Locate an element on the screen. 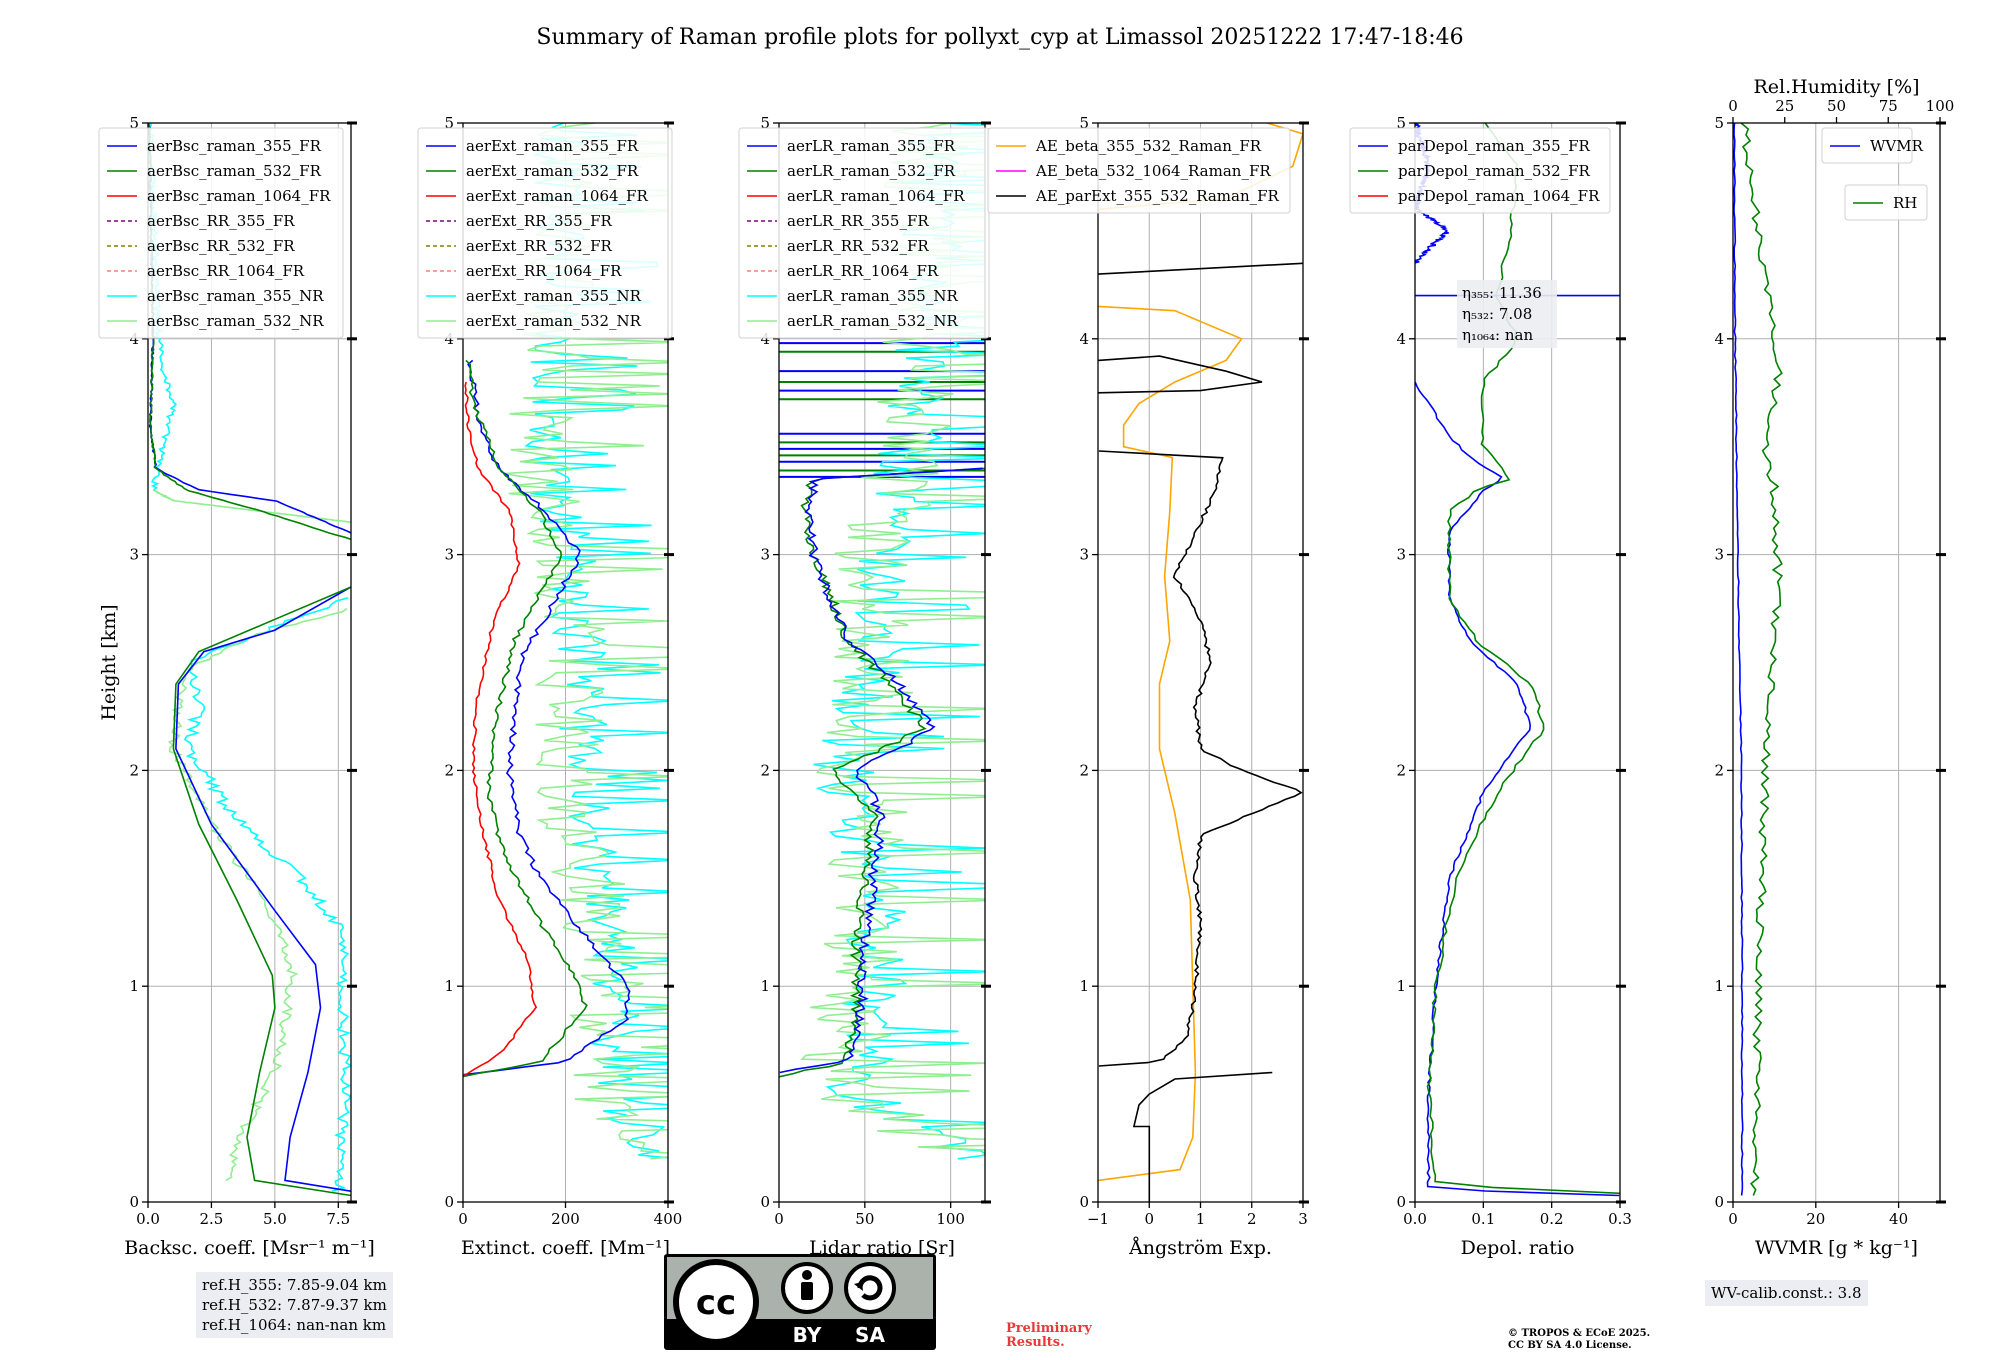  legend-entry: AE_beta_355_532_Raman_FR is located at coordinates (1148, 146).